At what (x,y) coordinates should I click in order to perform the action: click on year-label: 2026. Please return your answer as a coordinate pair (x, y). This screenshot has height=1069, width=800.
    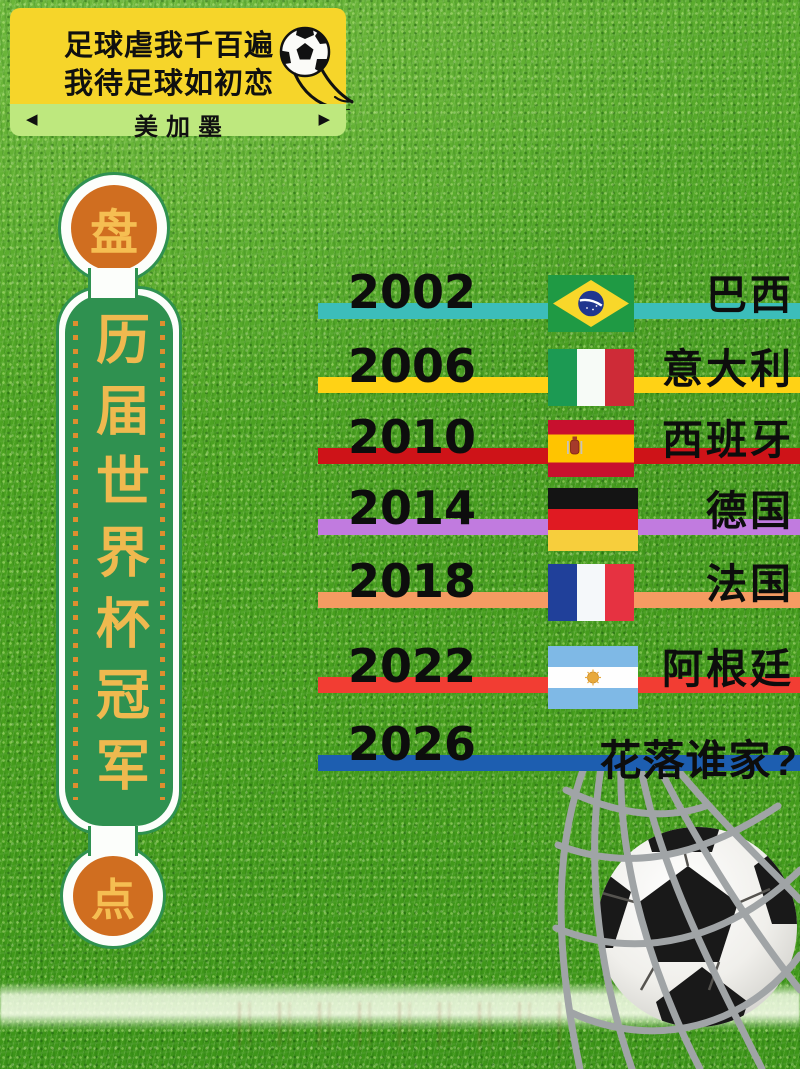
    Looking at the image, I should click on (412, 744).